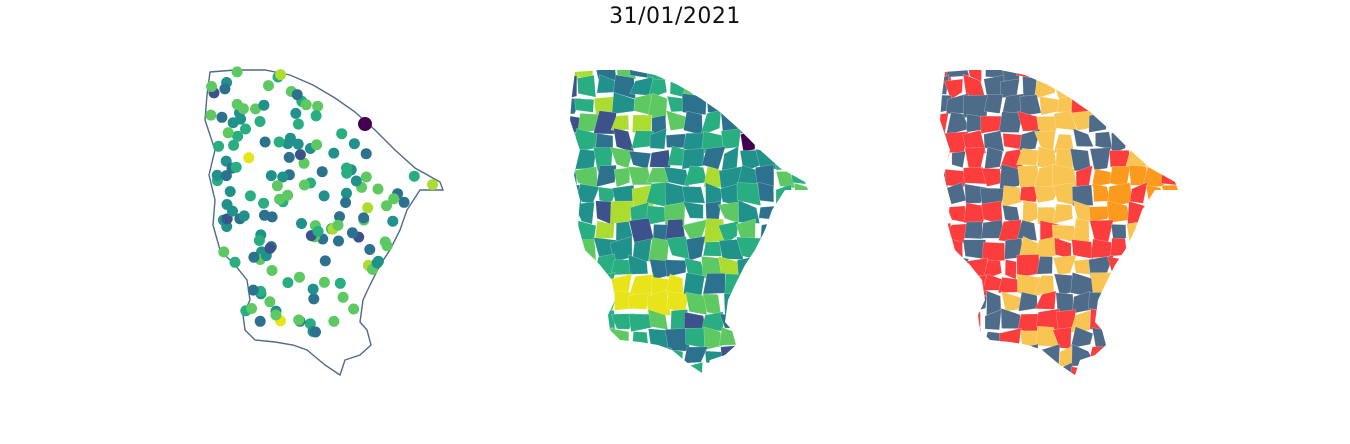 This screenshot has width=1350, height=444. Describe the element at coordinates (695, 218) in the screenshot. I see `municipality-polygons` at that location.